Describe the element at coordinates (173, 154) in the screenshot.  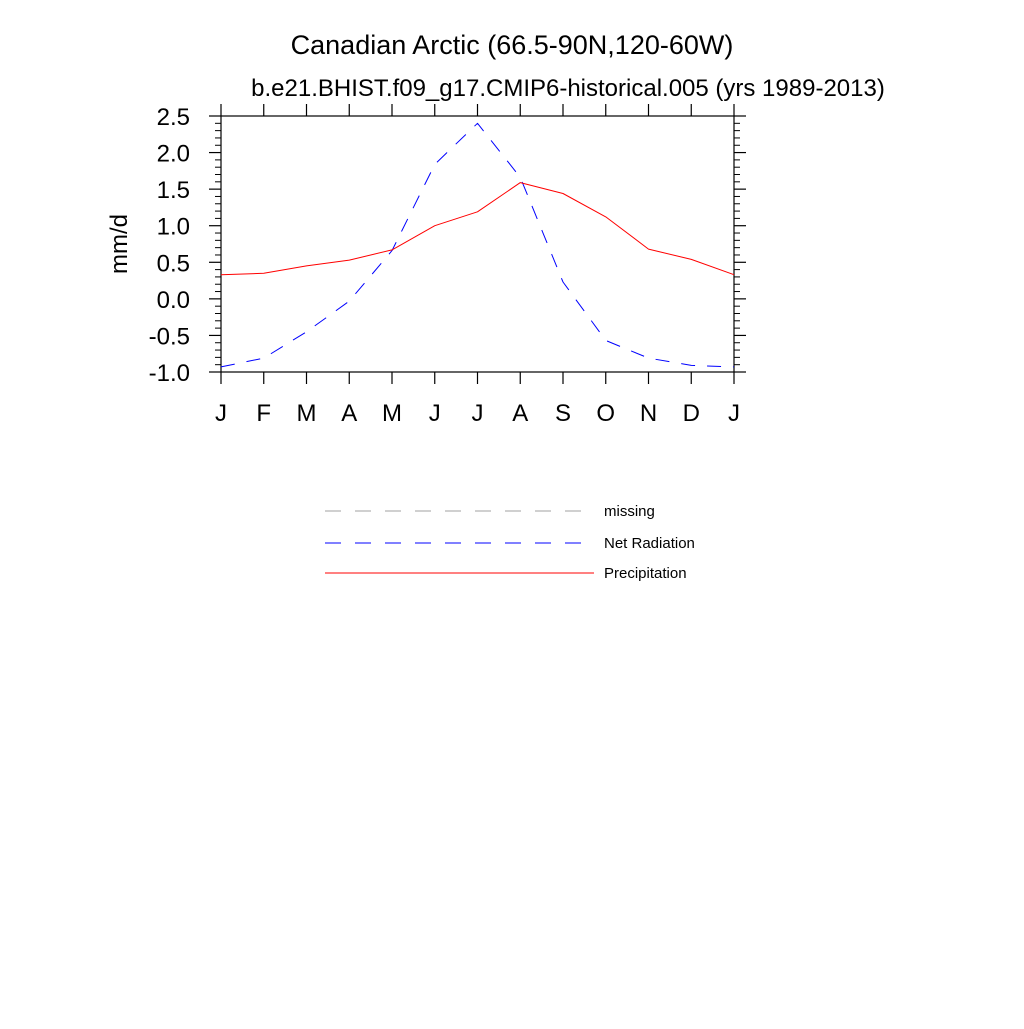
I see `y-tick-label: 2.0` at that location.